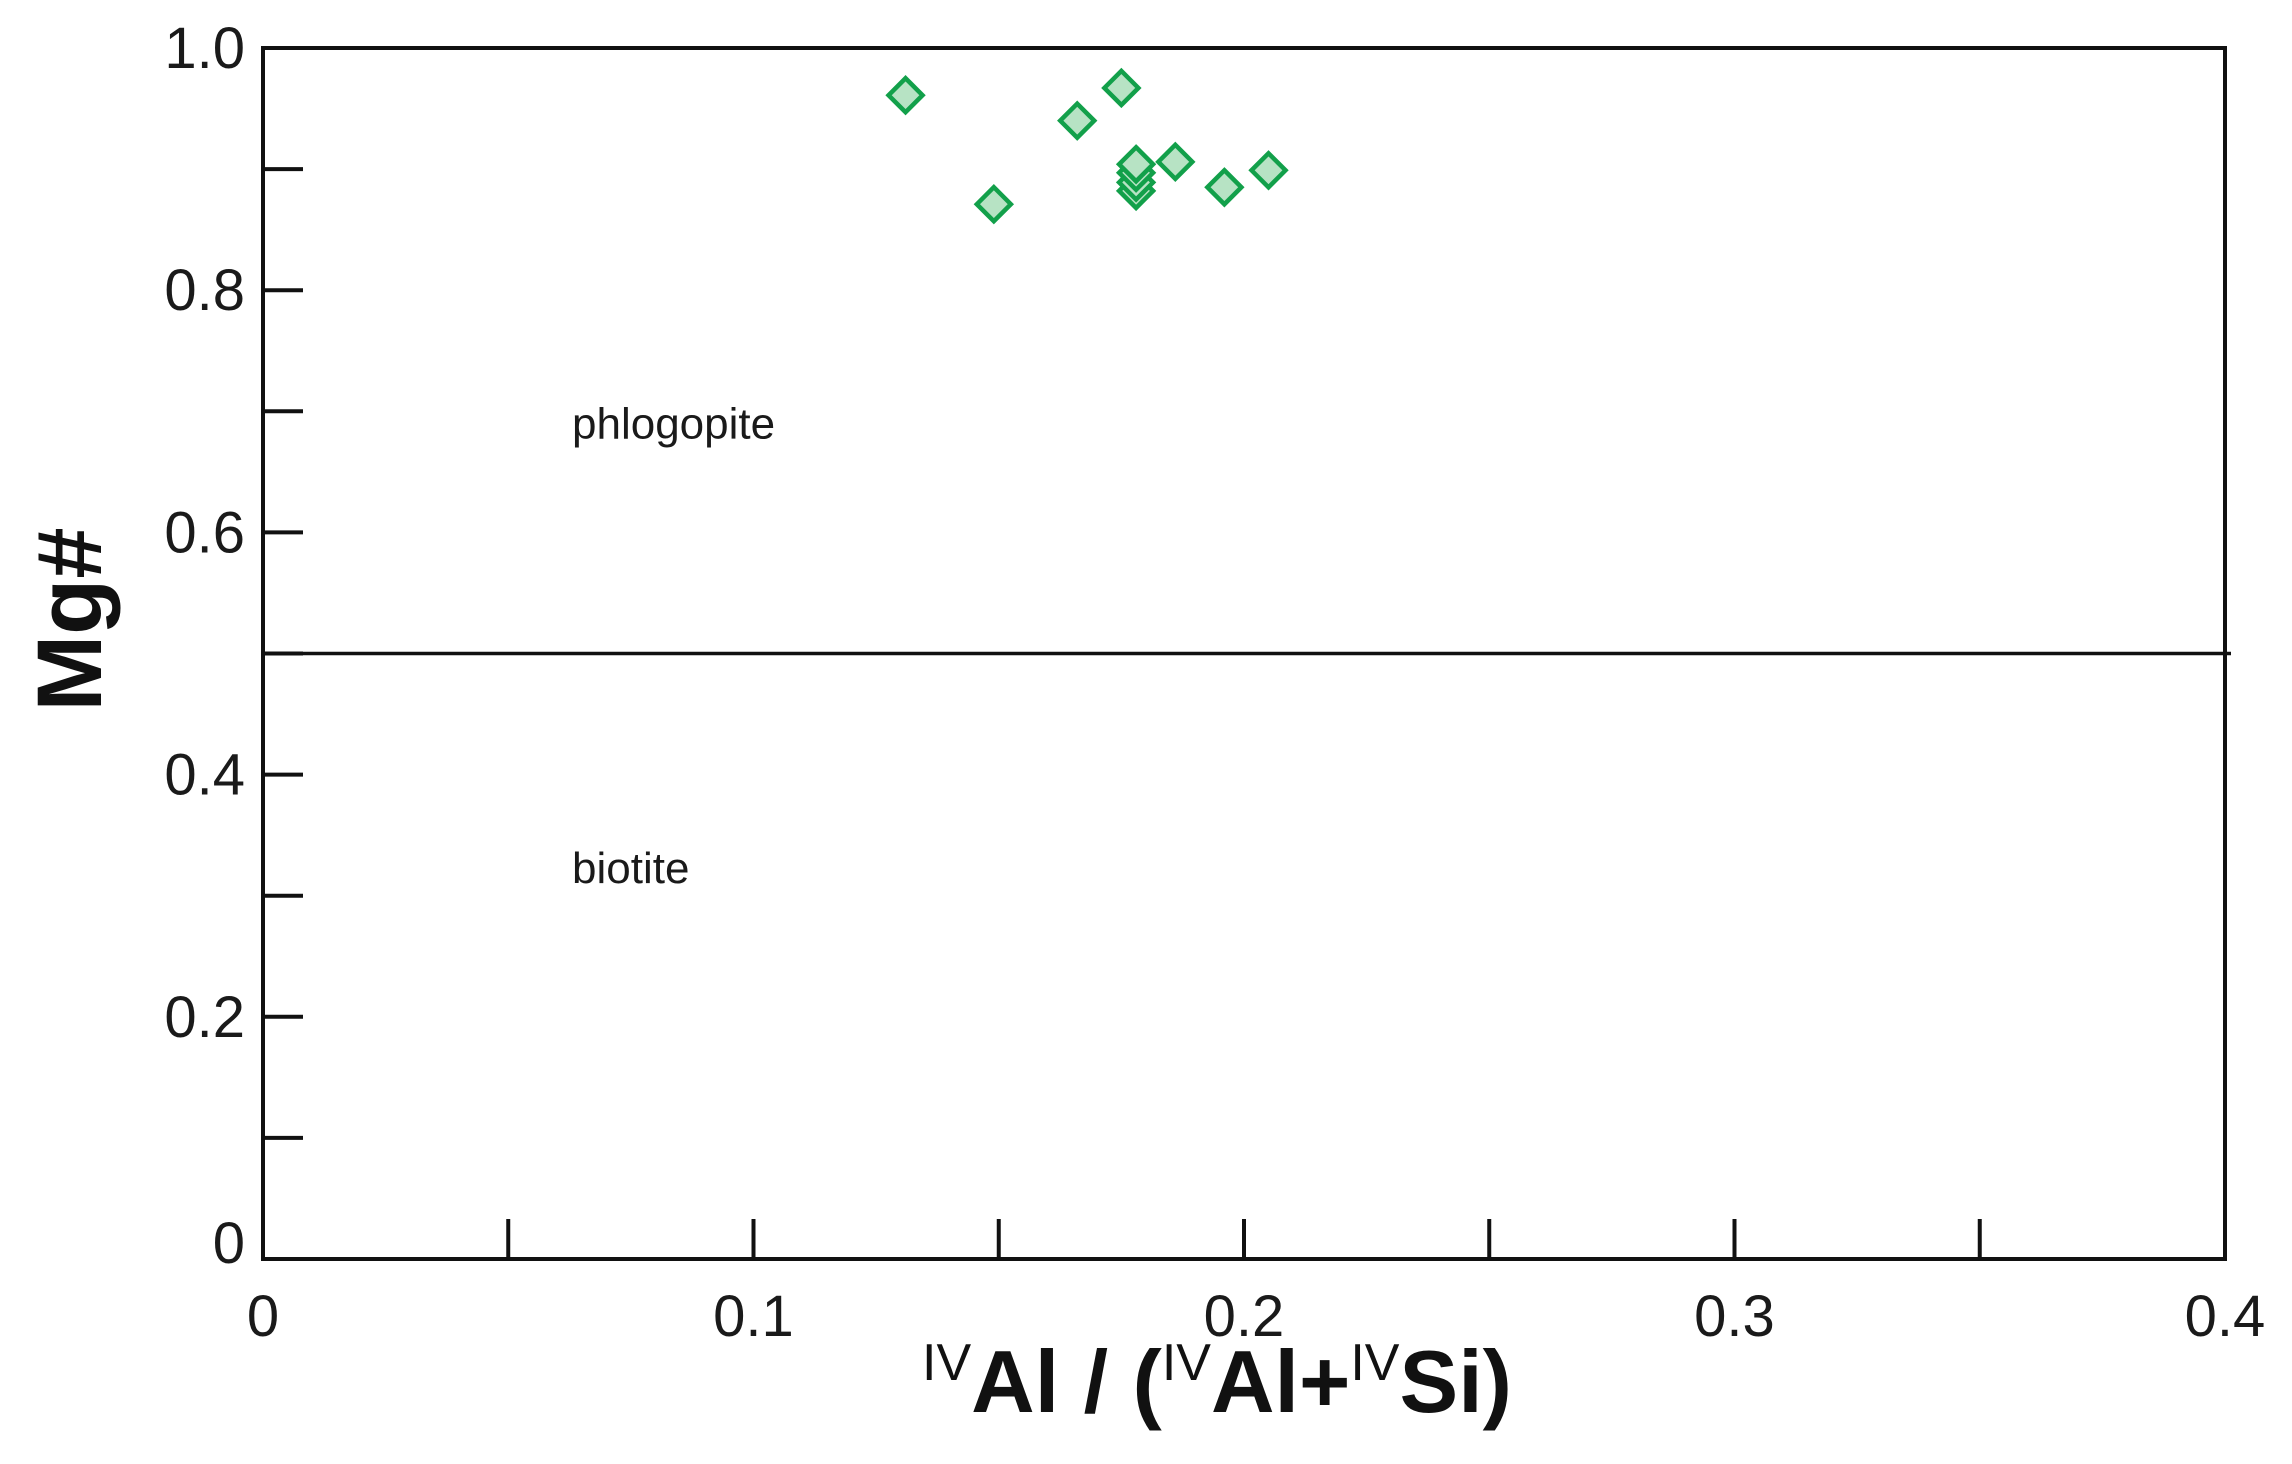  Describe the element at coordinates (204, 775) in the screenshot. I see `y-tick-label: 0.4` at that location.